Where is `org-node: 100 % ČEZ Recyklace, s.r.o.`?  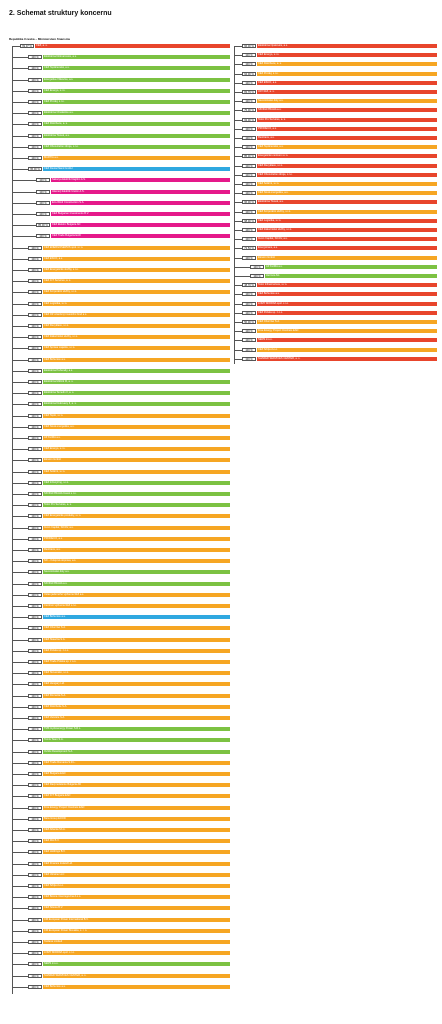 org-node: 100 % ČEZ Recyklace, s.r.o. is located at coordinates (120, 326).